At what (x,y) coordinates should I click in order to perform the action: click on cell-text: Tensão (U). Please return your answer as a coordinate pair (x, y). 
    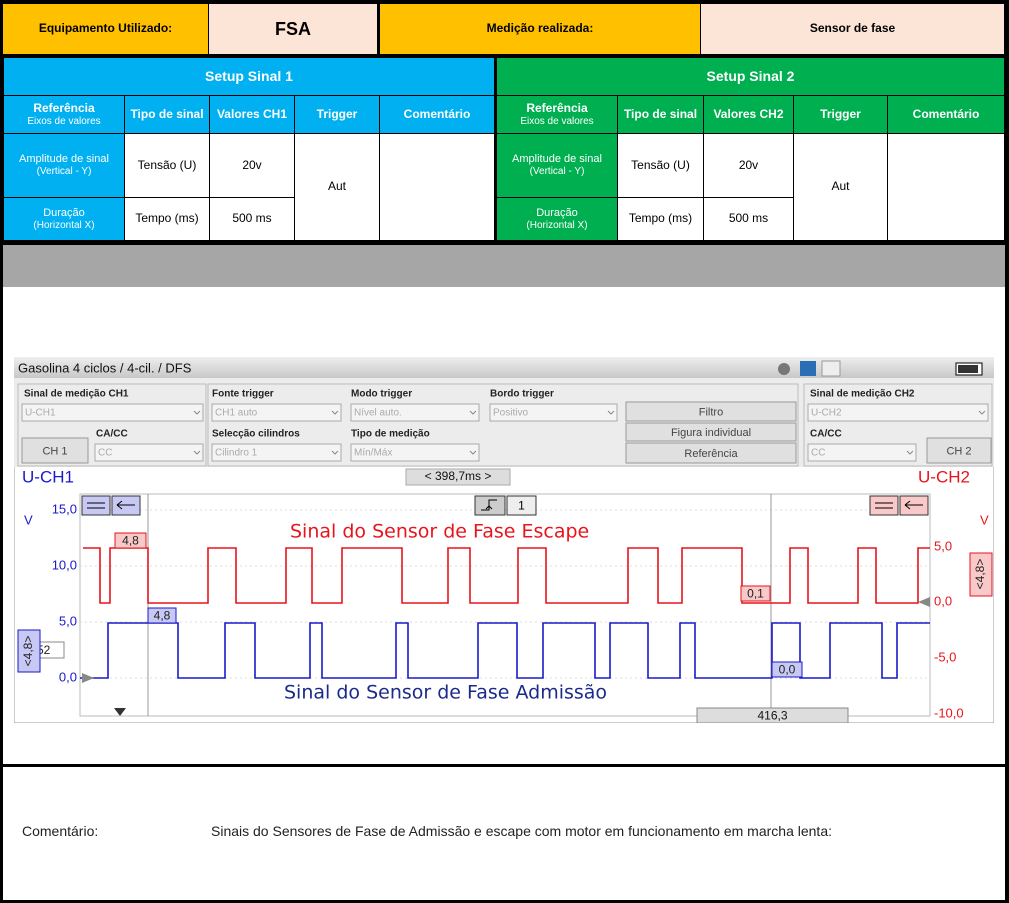
    Looking at the image, I should click on (167, 164).